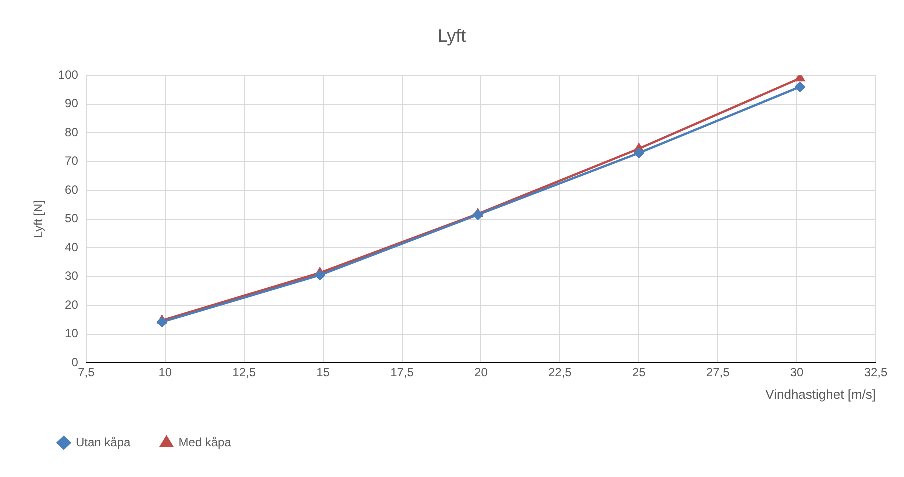  Describe the element at coordinates (821, 394) in the screenshot. I see `x-axis-title: Vindhastighet [m/s]` at that location.